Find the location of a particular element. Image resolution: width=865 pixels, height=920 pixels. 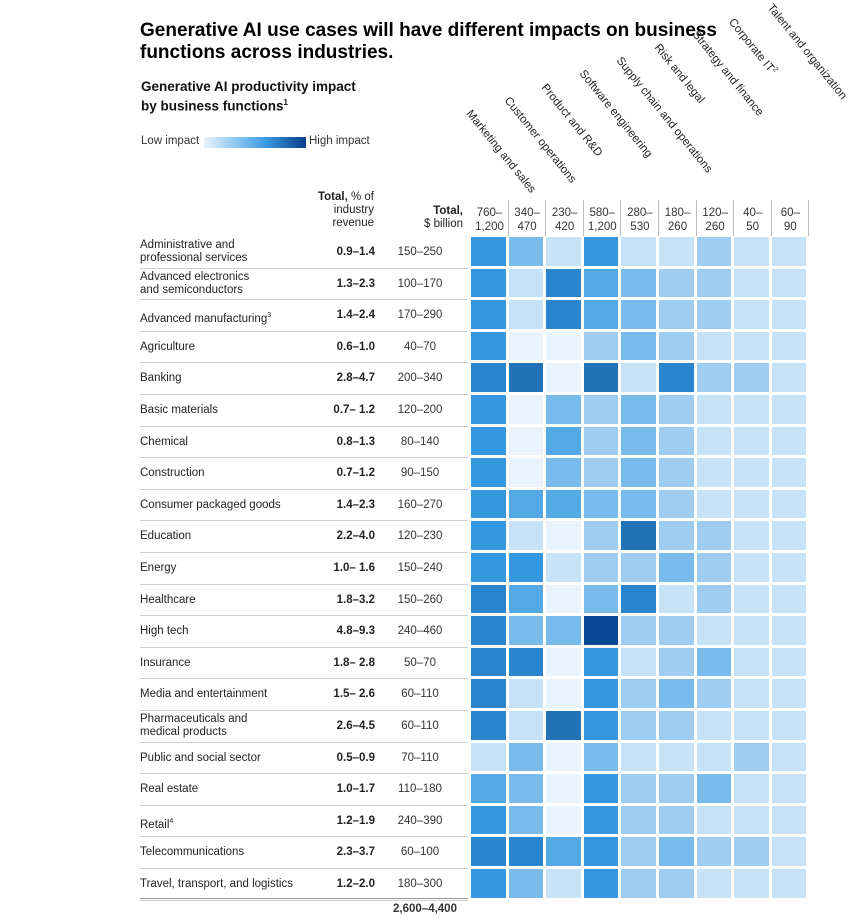

industry-revenue-share: 2.8–4.7 is located at coordinates (355, 378).